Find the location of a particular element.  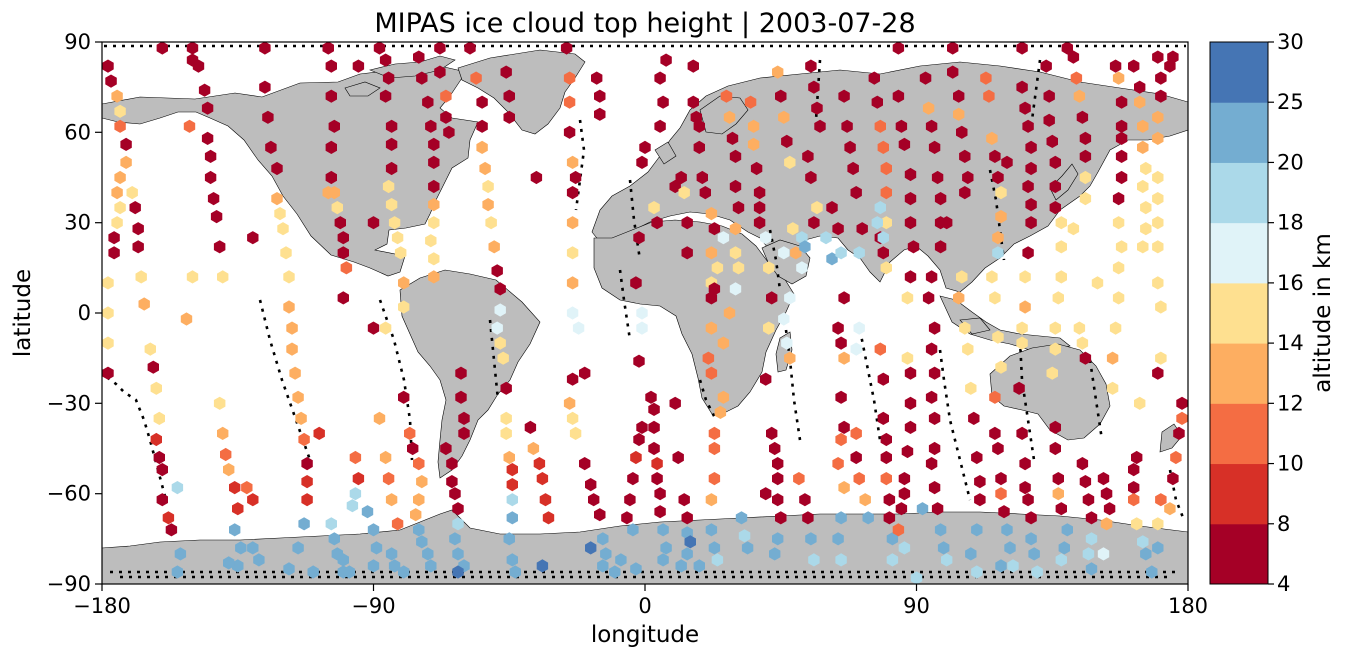

no-cloud-track is located at coordinates (793, 385).